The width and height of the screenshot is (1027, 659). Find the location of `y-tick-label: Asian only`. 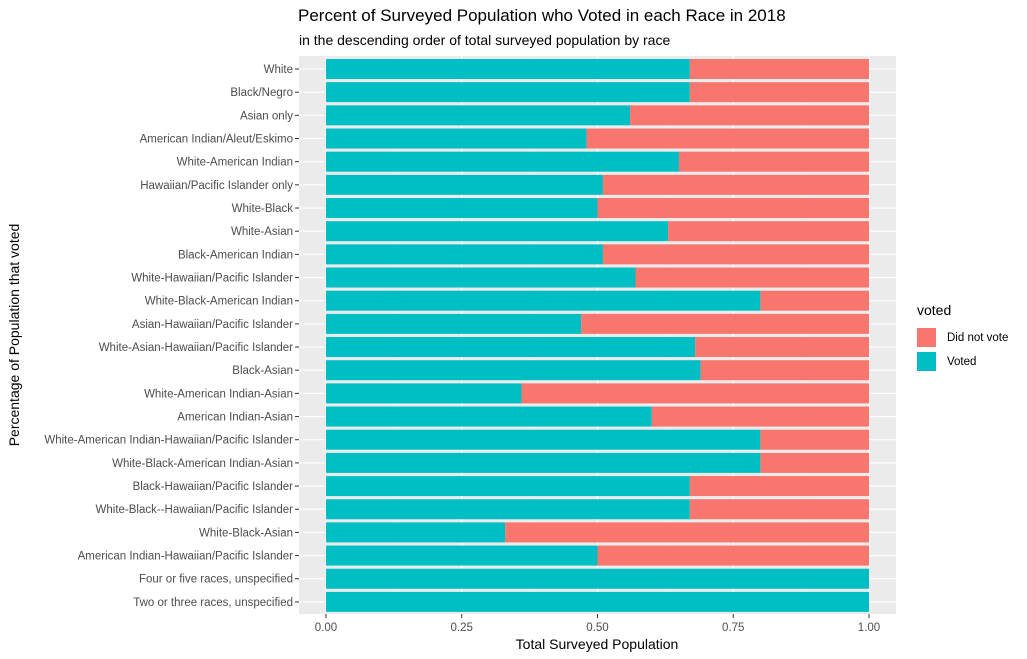

y-tick-label: Asian only is located at coordinates (266, 116).